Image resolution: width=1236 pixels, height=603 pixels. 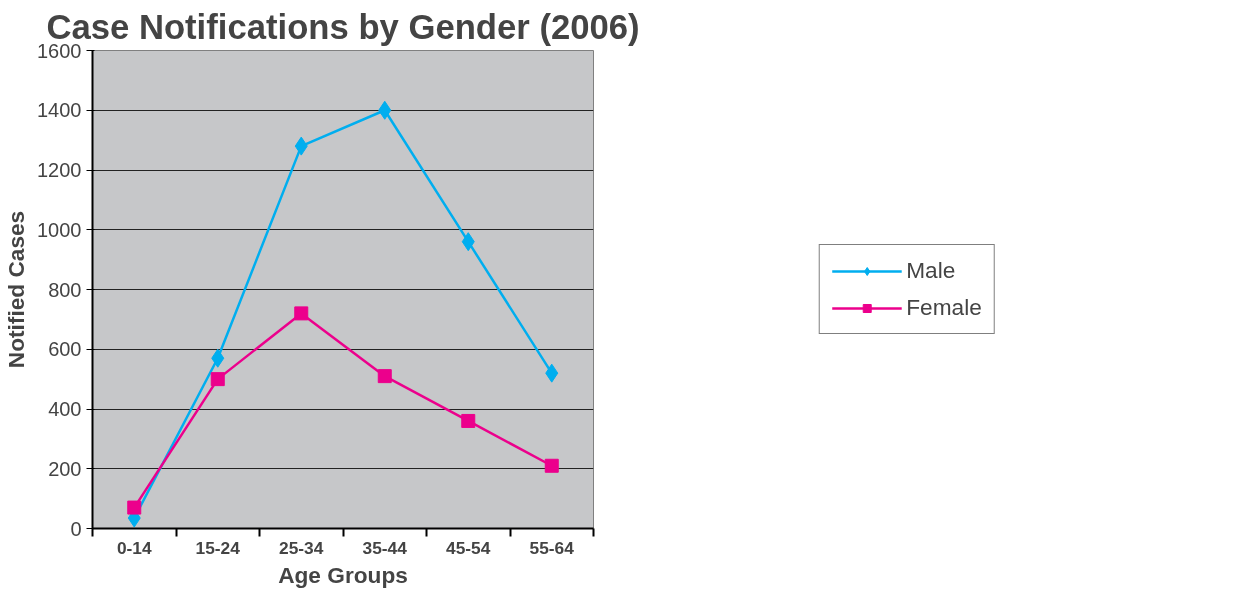 I want to click on x-tick-label: 35-44, so click(x=385, y=547).